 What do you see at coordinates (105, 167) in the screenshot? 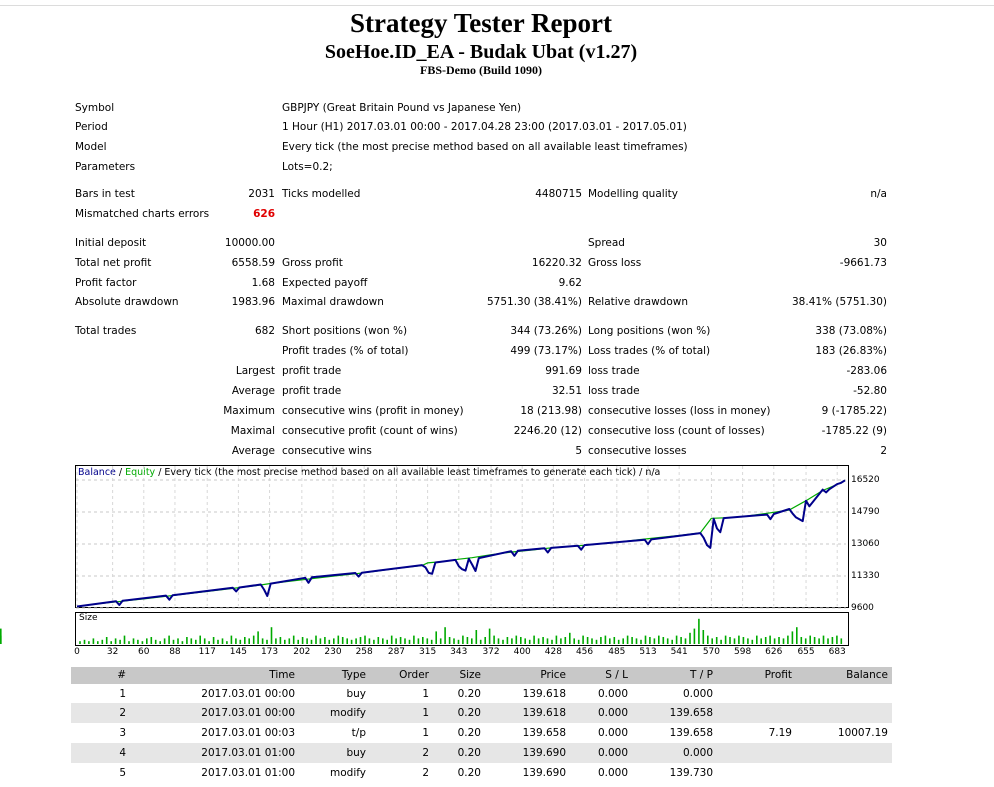
I see `parameters-label: Parameters` at bounding box center [105, 167].